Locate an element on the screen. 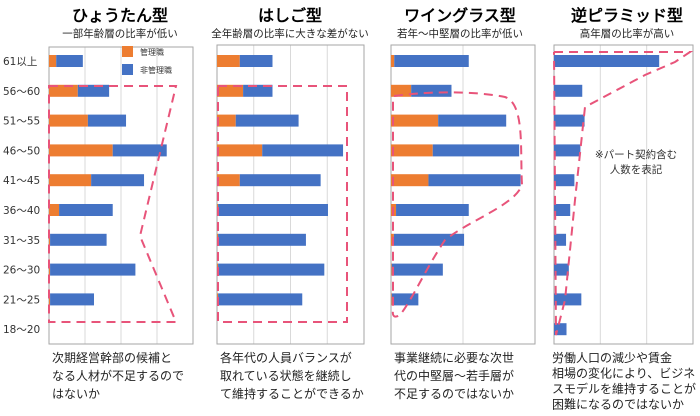  panel-description-line: 次期経営幹部の候補と is located at coordinates (112, 357).